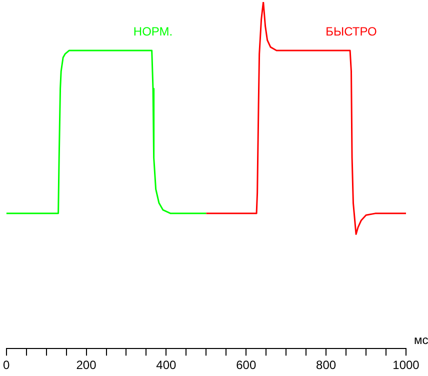  I want to click on series-label: БЫСТРО, so click(351, 31).